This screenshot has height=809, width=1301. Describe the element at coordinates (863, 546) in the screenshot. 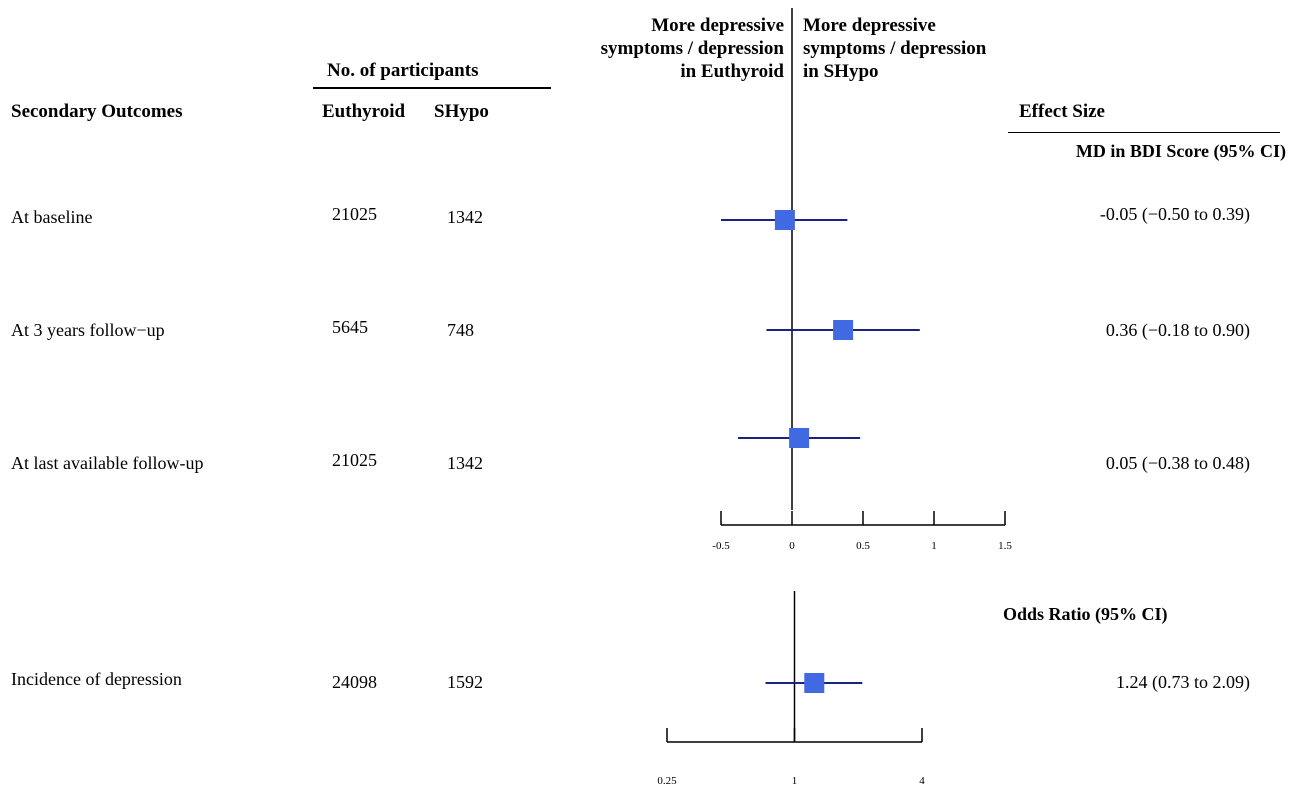

I see `x-tick-label-0-2: 0.5` at that location.